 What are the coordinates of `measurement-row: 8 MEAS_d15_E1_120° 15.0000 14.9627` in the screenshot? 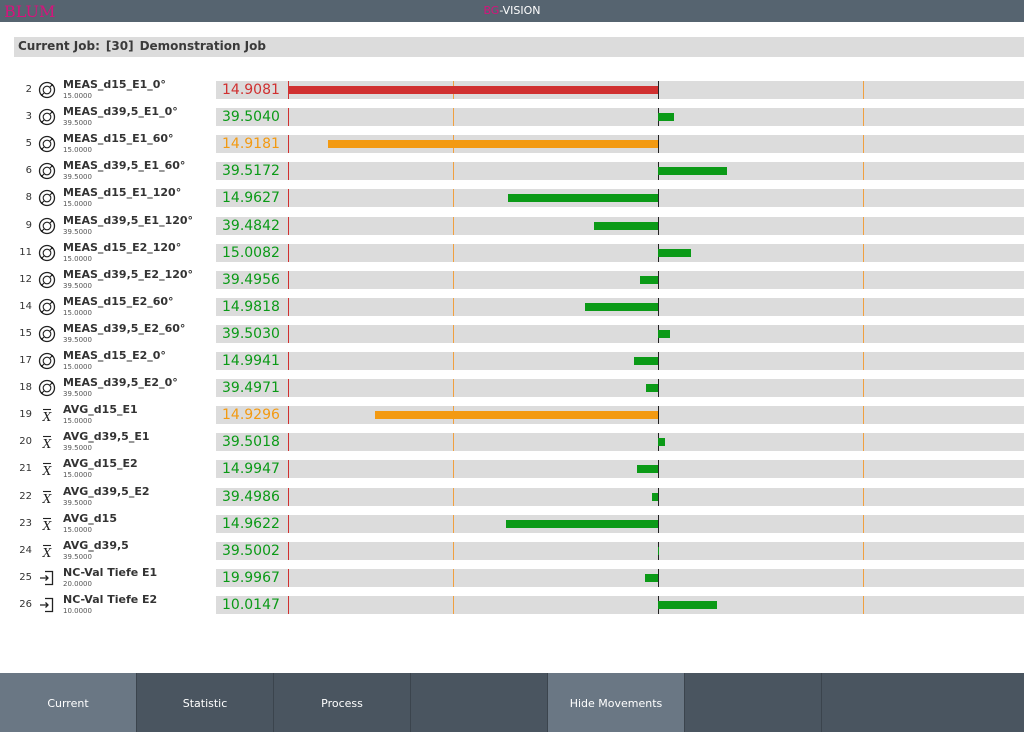 It's located at (512, 201).